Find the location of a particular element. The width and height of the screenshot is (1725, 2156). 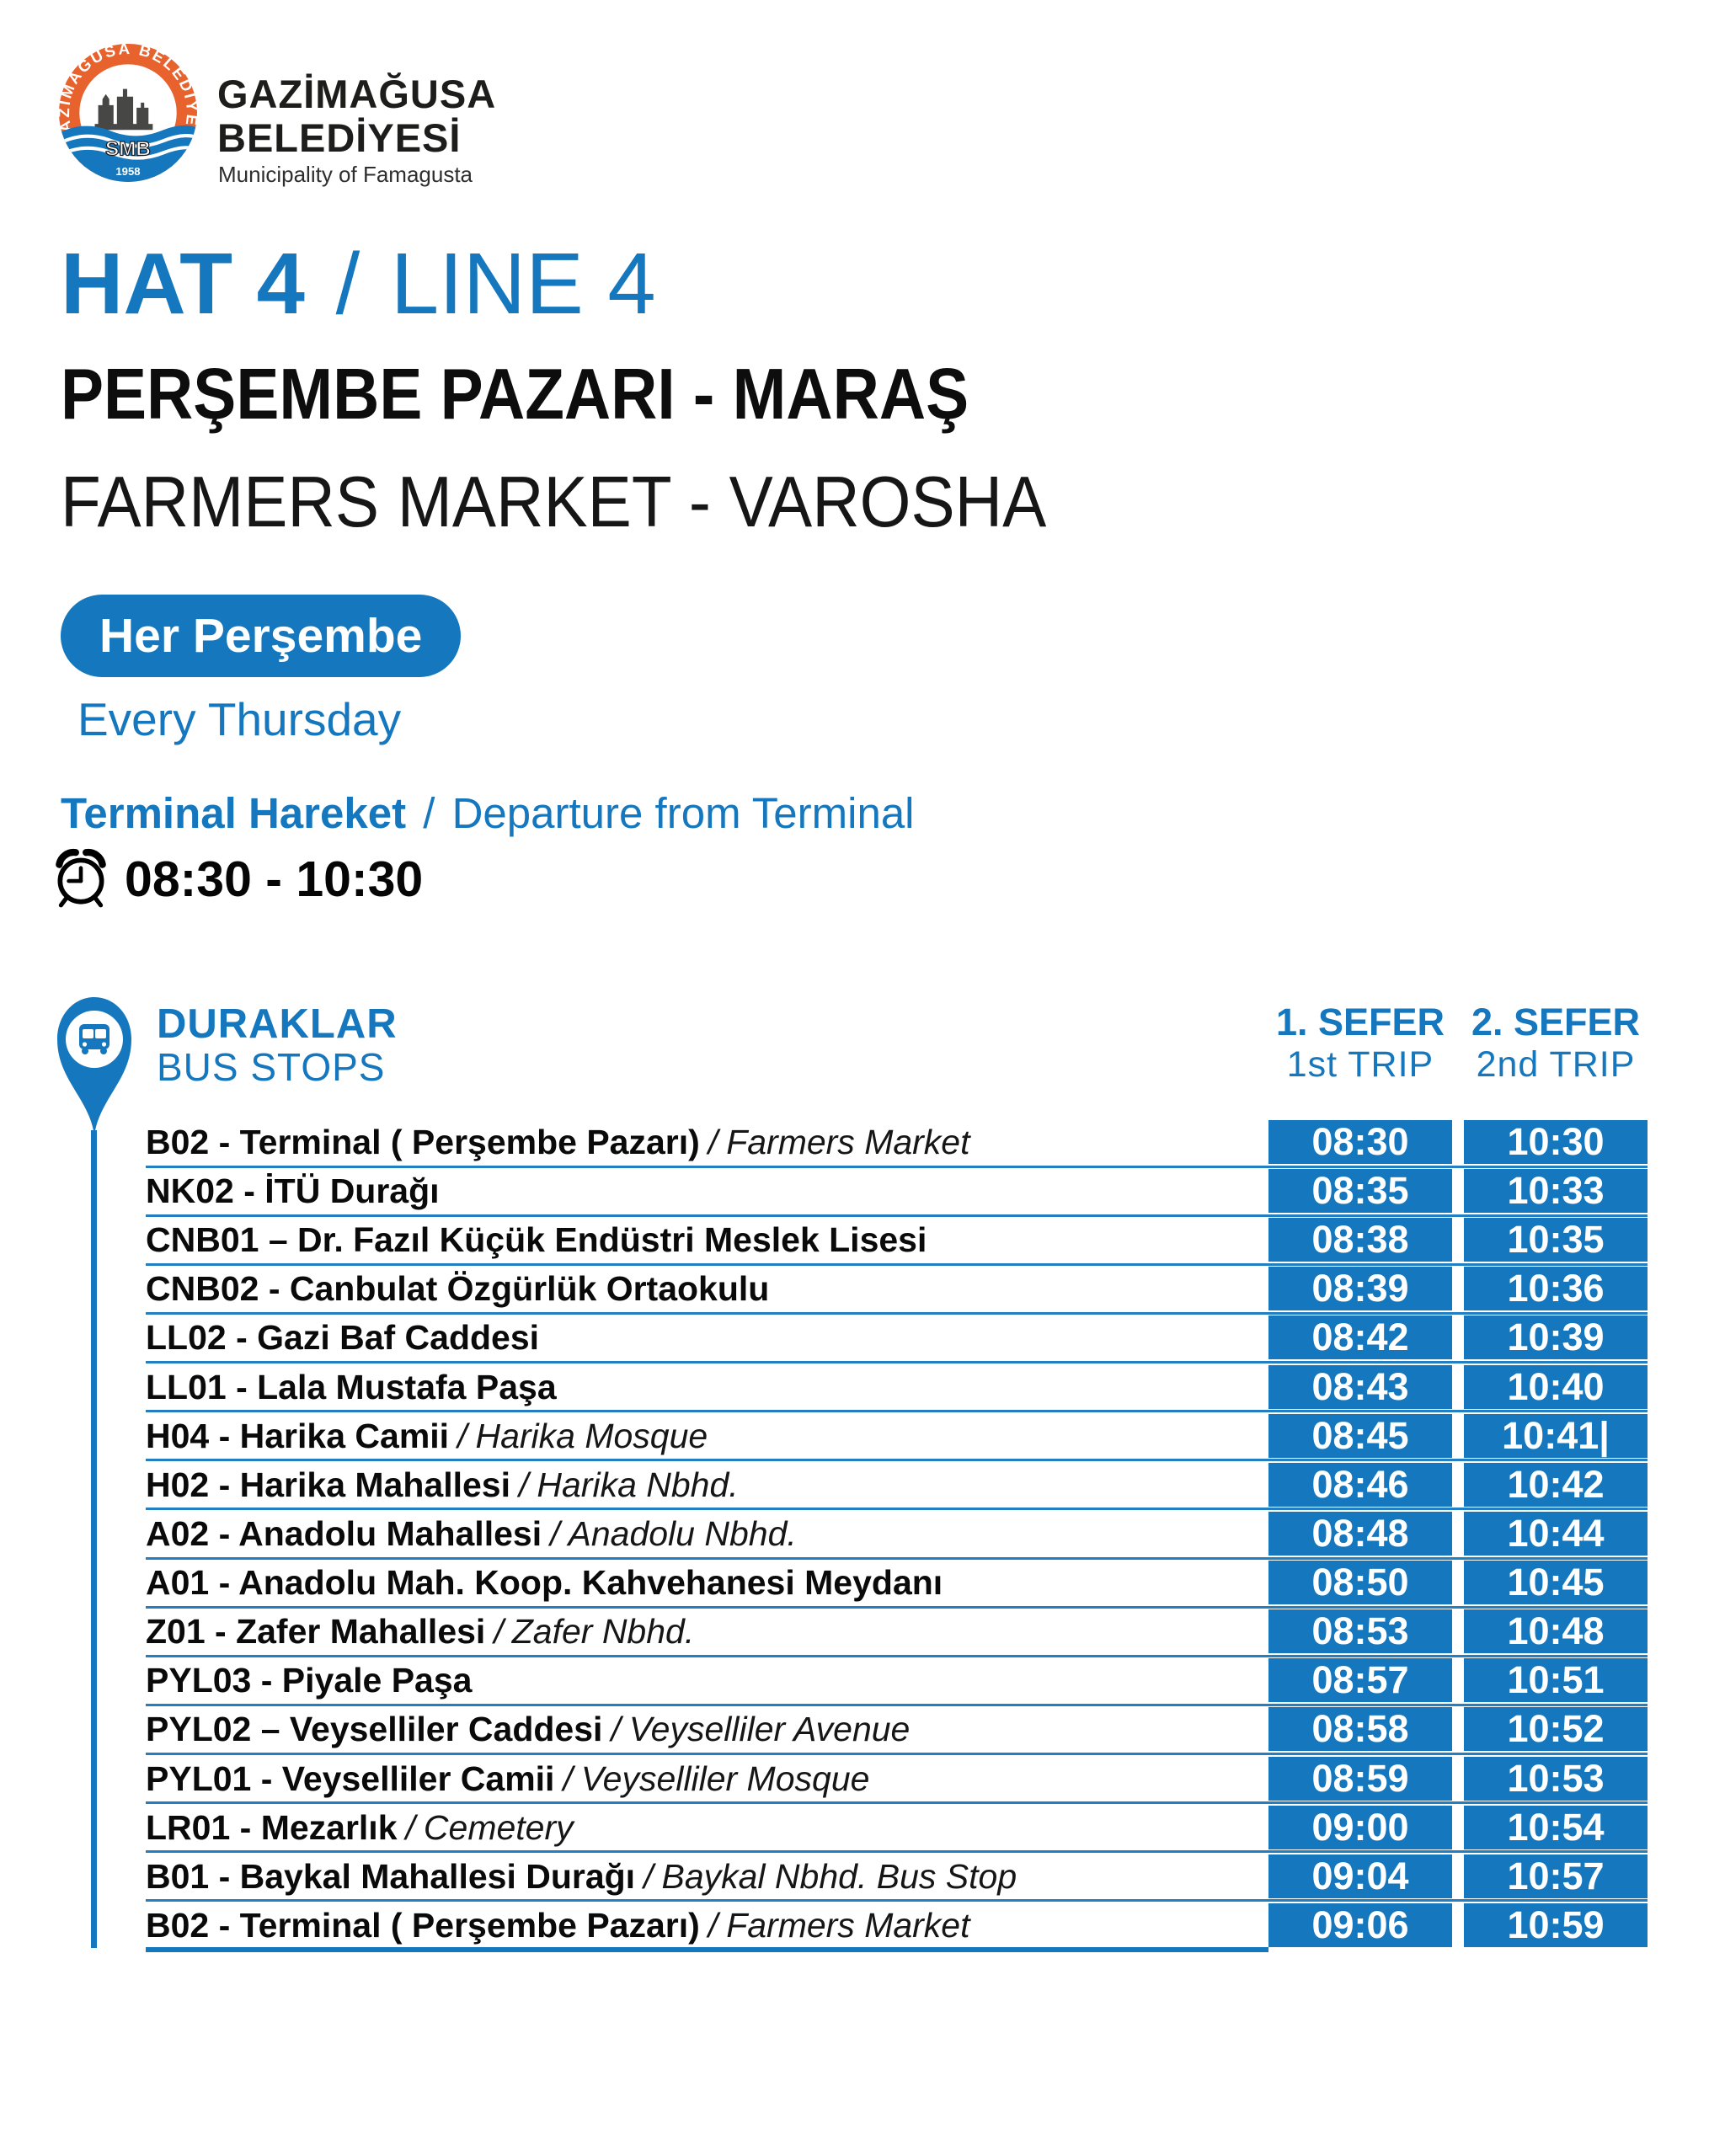

org-name-english: Municipality of Famagusta is located at coordinates (345, 174).